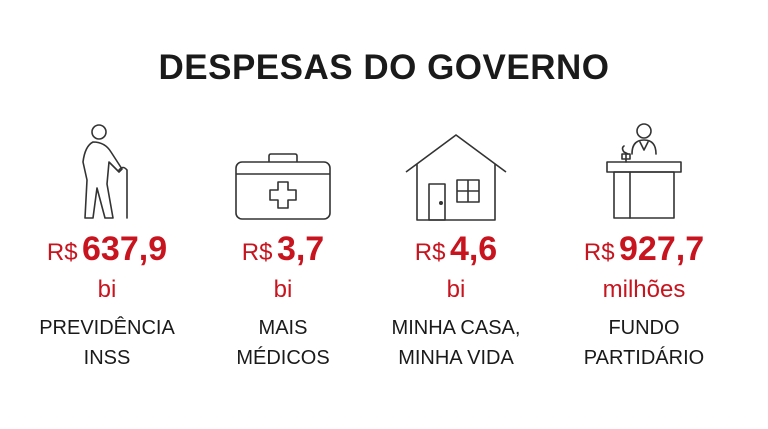 The image size is (768, 429). I want to click on elderly-person-cane-icon, so click(107, 170).